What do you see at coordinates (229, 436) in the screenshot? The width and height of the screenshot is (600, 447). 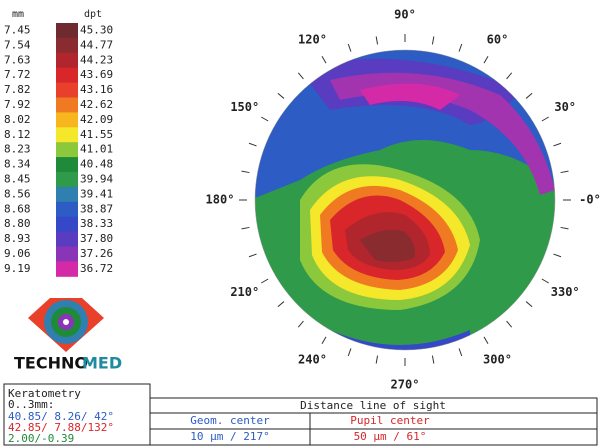 I see `geom-value: 10 µm / 217°` at bounding box center [229, 436].